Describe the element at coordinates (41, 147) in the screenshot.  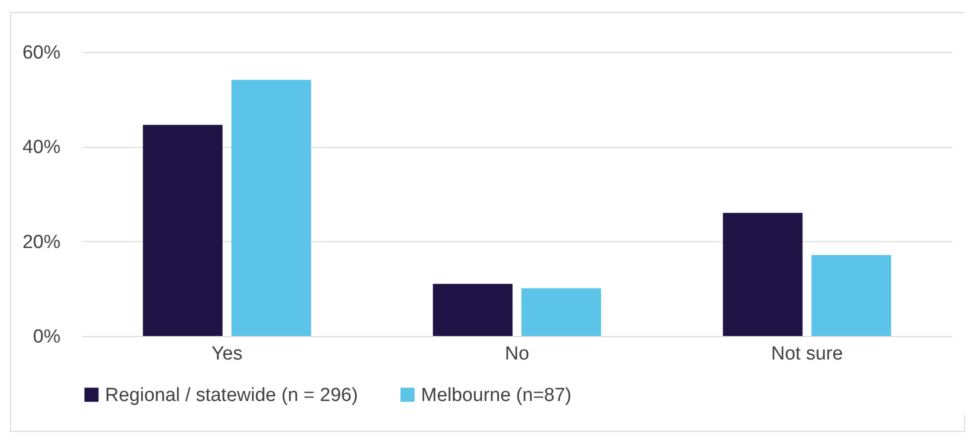
I see `y-tick-label: 40%` at that location.